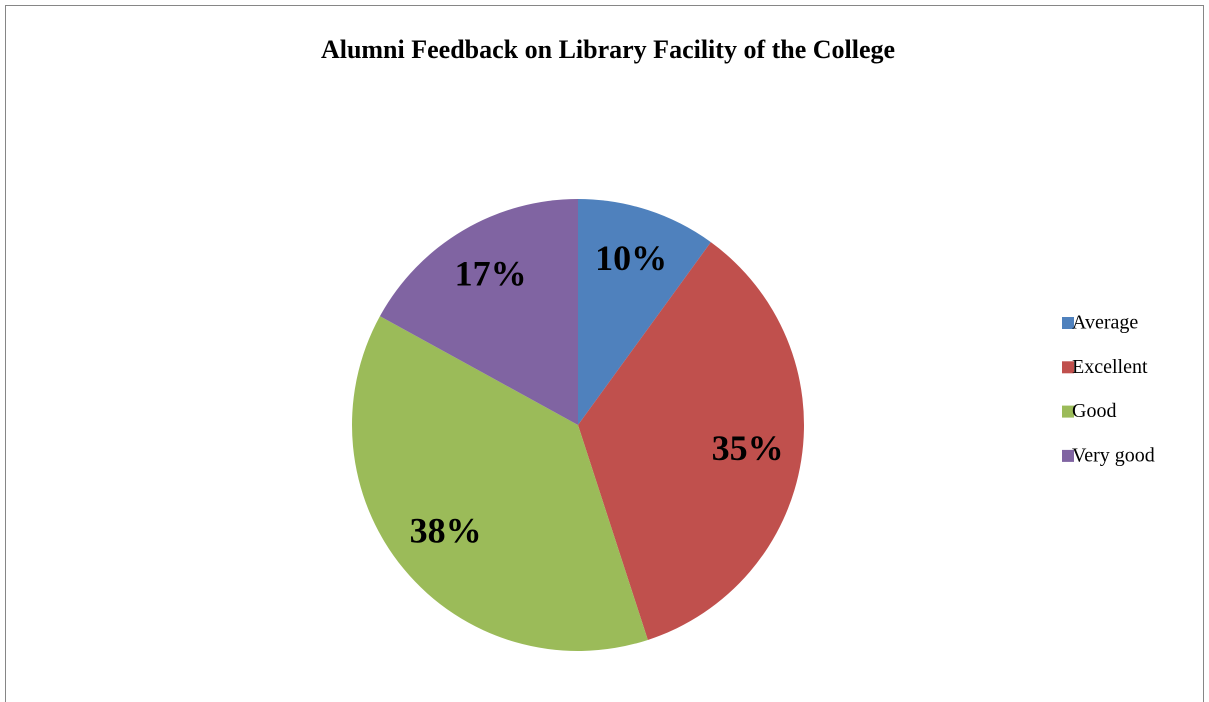 The image size is (1209, 702). I want to click on data-label: 17%, so click(491, 273).